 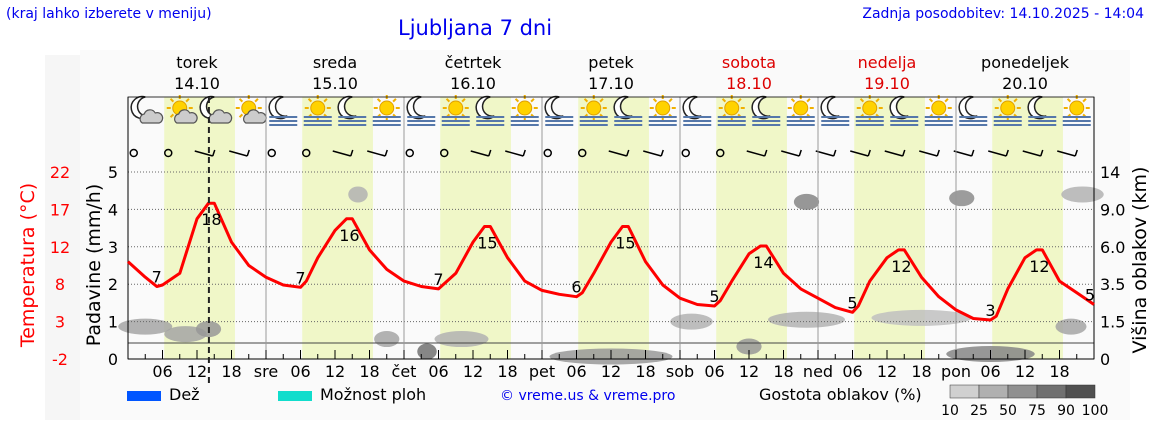 I want to click on precip-tick-label: 1, so click(x=113, y=322).